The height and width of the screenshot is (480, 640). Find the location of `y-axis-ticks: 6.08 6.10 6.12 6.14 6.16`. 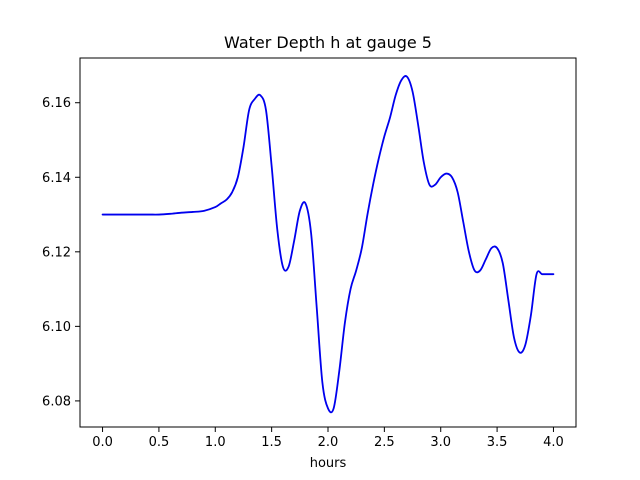

y-axis-ticks: 6.08 6.10 6.12 6.14 6.16 is located at coordinates (61, 252).